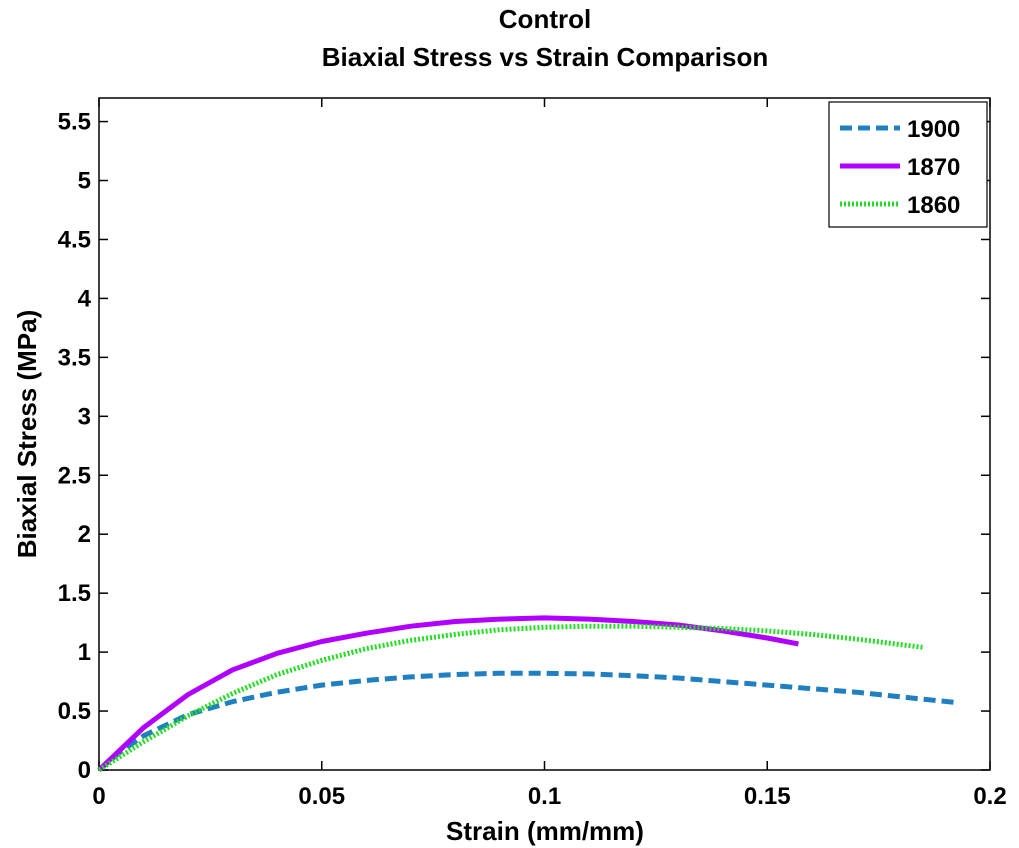 The width and height of the screenshot is (1019, 848). Describe the element at coordinates (528, 721) in the screenshot. I see `series-line-1900` at that location.